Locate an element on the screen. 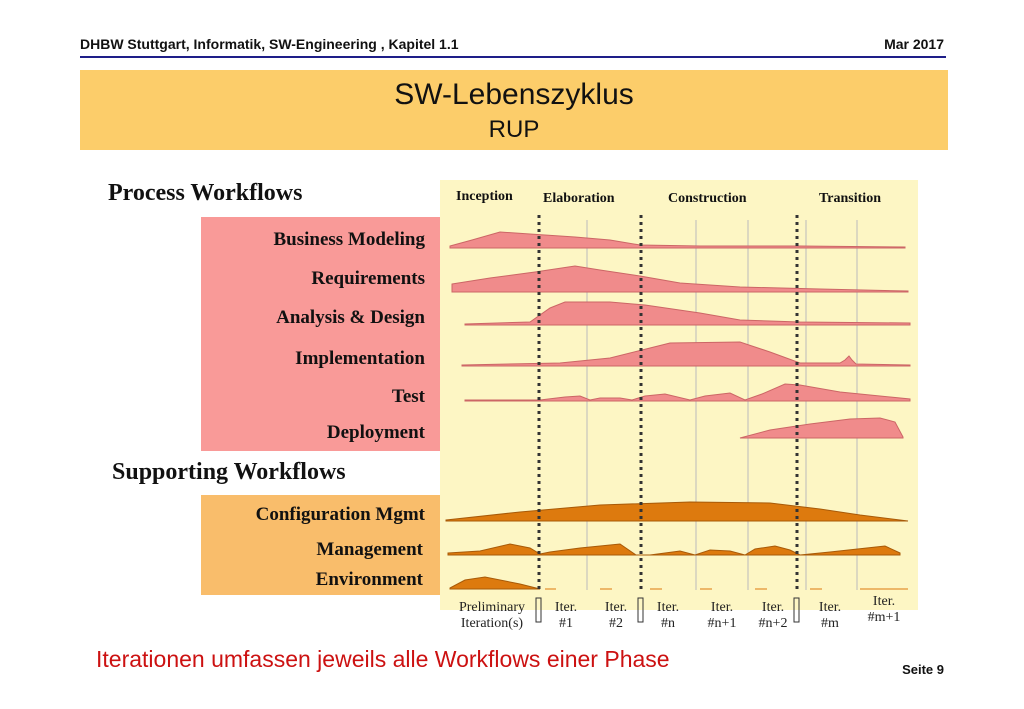 Image resolution: width=1024 pixels, height=709 pixels. curve-configuration-mgmt is located at coordinates (677, 511).